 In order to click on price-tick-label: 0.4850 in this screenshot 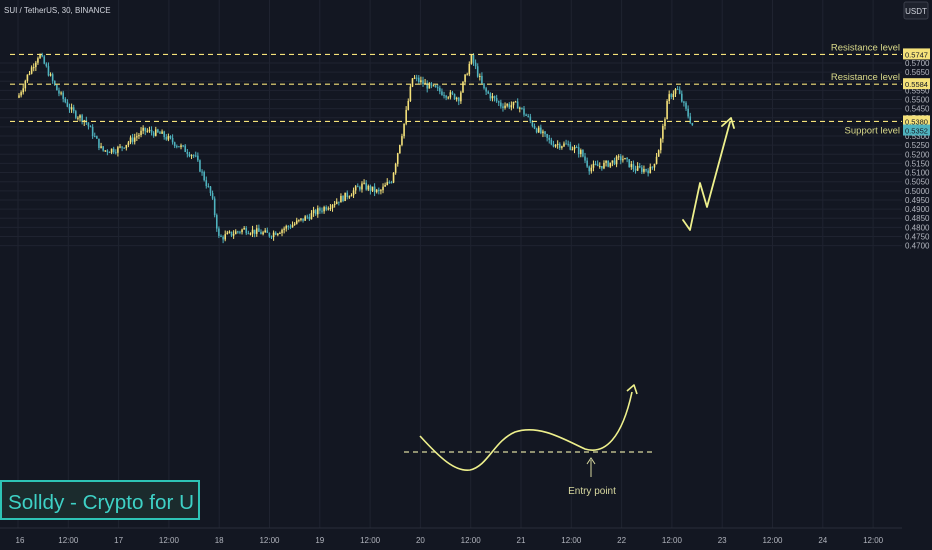, I will do `click(917, 218)`.